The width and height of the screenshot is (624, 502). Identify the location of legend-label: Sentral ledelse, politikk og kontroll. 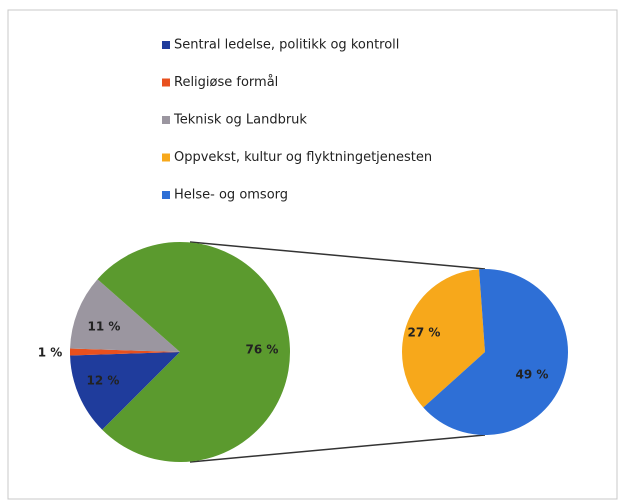
(286, 45).